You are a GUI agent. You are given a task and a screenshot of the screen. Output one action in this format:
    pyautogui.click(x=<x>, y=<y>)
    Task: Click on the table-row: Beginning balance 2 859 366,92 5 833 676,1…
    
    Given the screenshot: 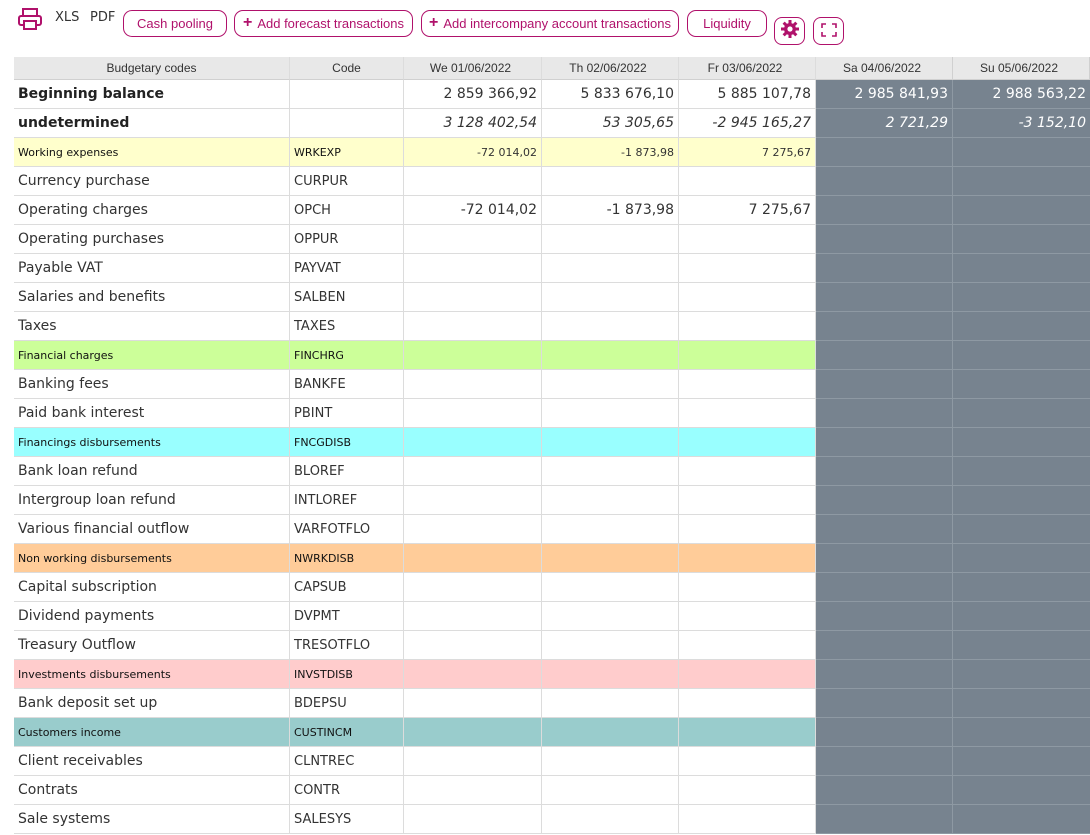 What is the action you would take?
    pyautogui.click(x=552, y=94)
    